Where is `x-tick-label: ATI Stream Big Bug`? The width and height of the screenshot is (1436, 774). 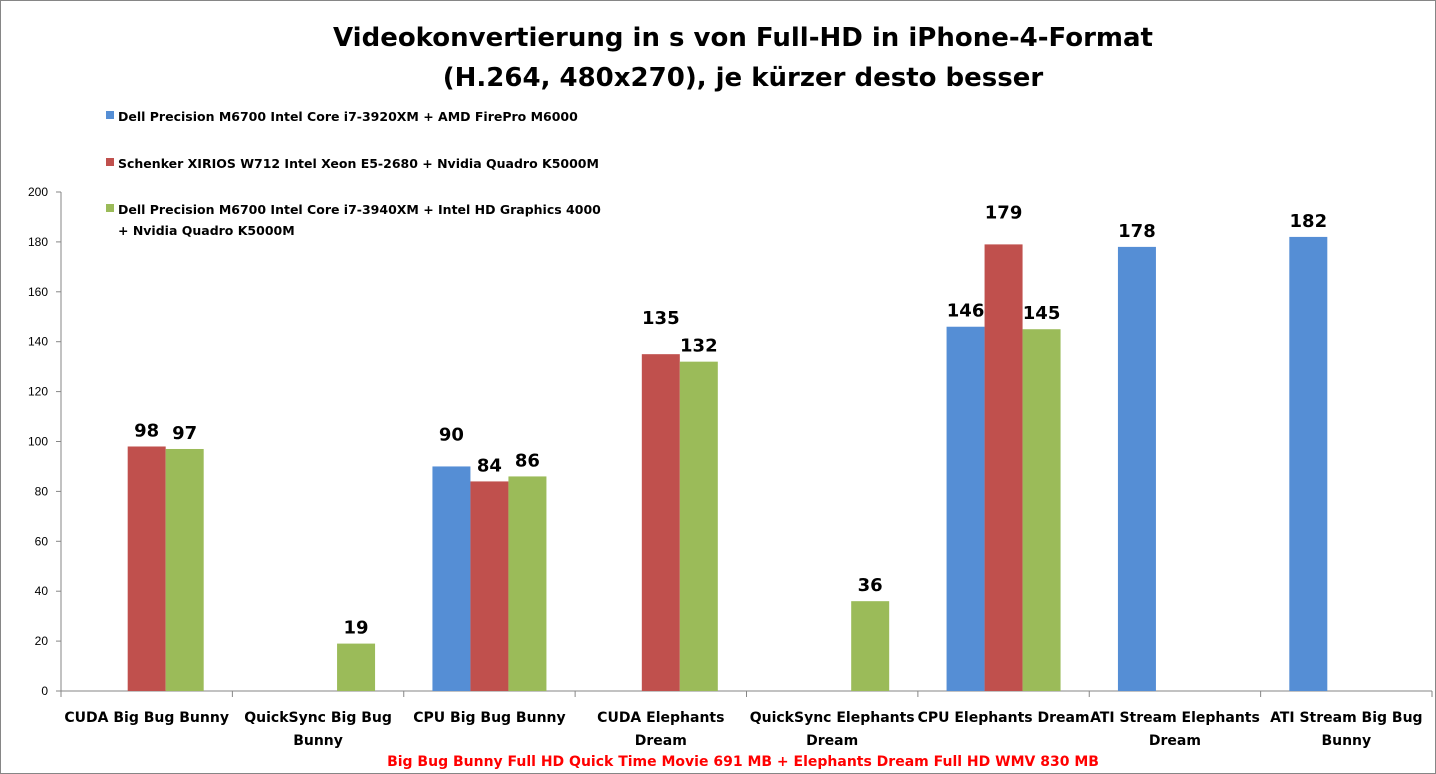
x-tick-label: ATI Stream Big Bug is located at coordinates (1346, 718).